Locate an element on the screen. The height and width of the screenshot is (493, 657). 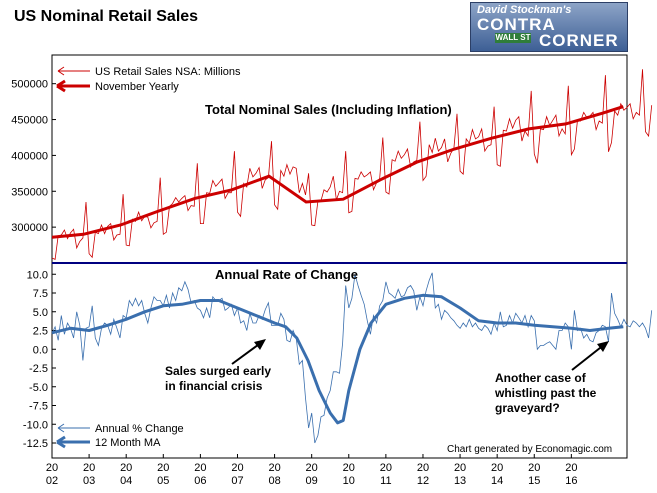
legend-arrow-thick-red is located at coordinates (61, 86).